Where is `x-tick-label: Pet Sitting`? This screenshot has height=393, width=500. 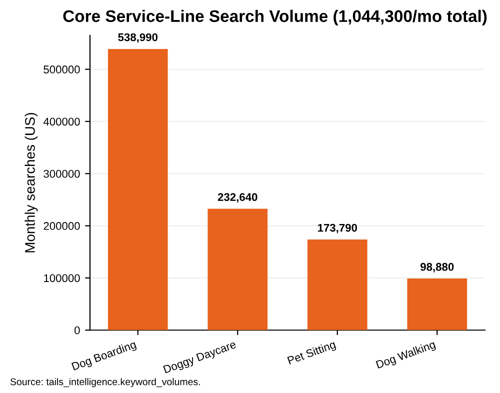 x-tick-label: Pet Sitting is located at coordinates (312, 353).